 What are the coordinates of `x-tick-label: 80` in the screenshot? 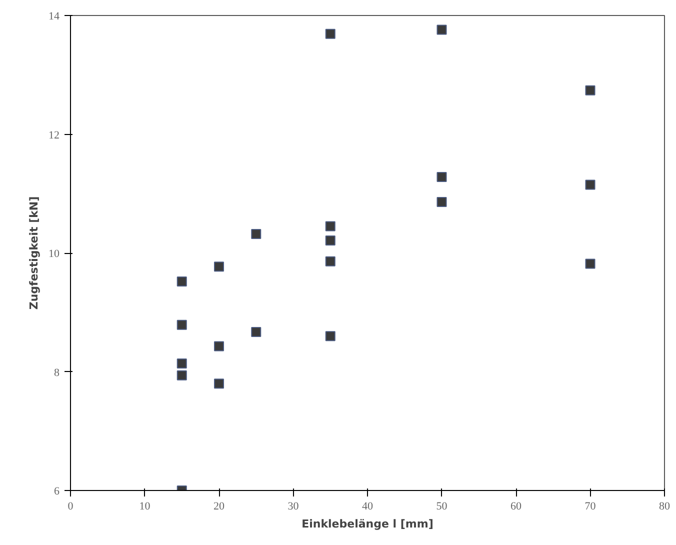 It's located at (664, 506).